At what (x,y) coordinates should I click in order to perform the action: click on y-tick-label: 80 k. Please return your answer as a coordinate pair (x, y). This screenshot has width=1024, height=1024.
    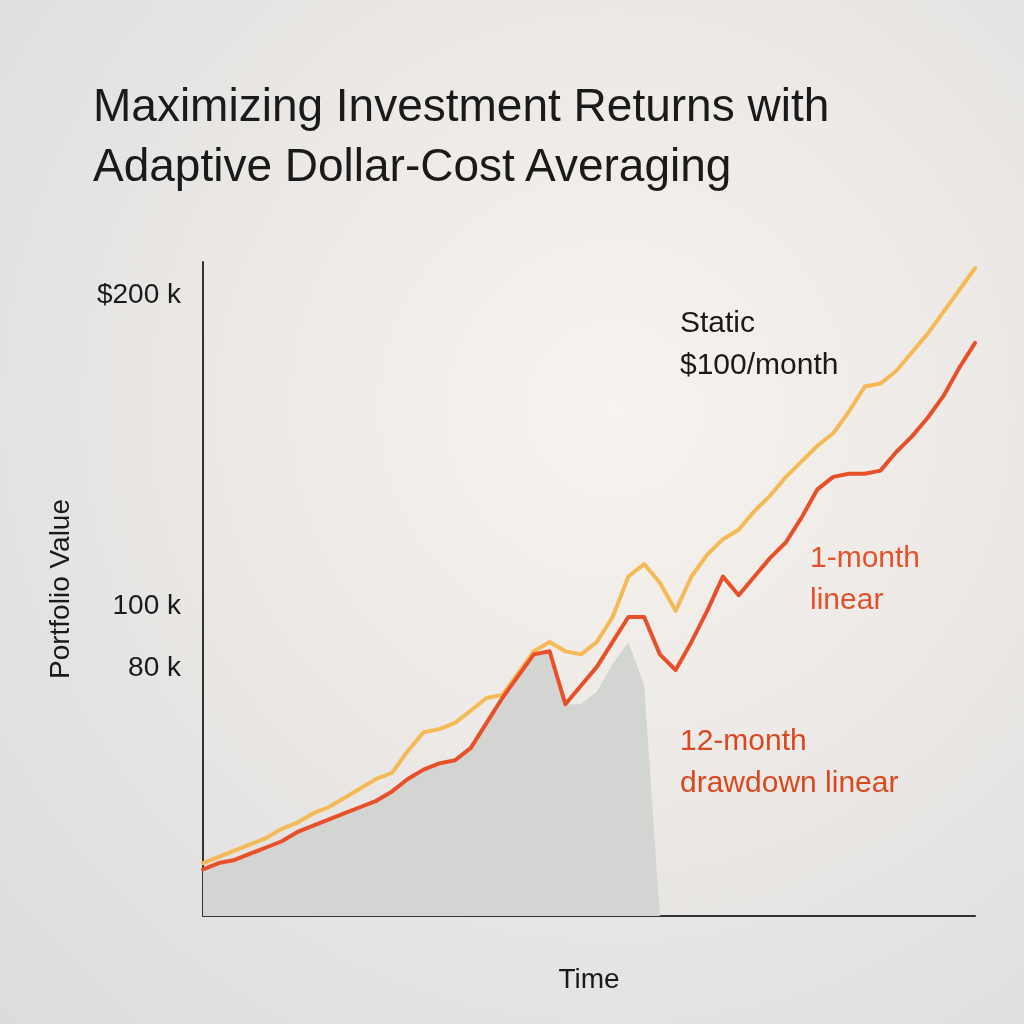
    Looking at the image, I should click on (155, 667).